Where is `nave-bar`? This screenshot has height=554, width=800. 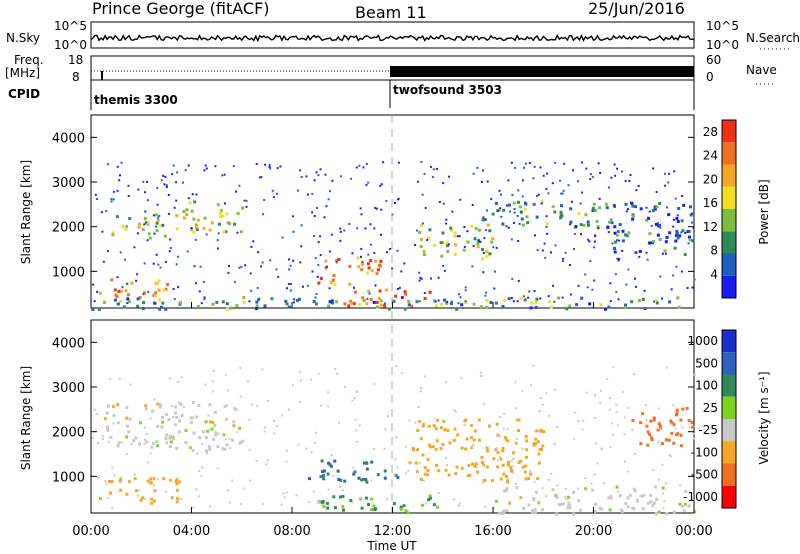
nave-bar is located at coordinates (542, 71).